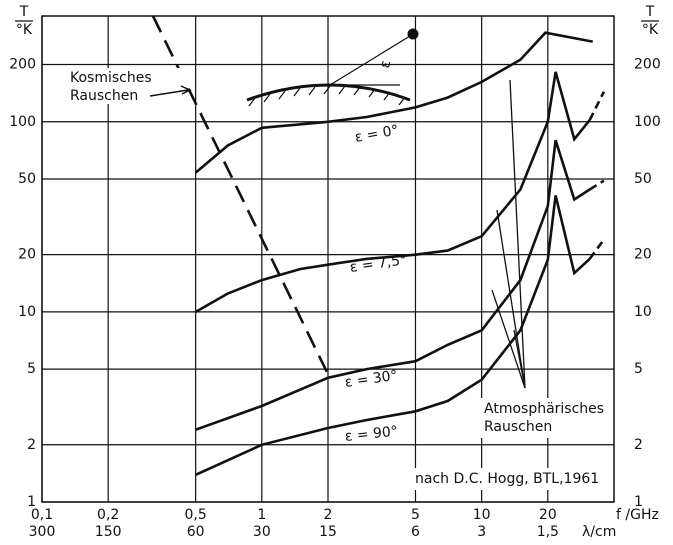 This screenshot has width=673, height=545. I want to click on cosmic-arrow, so click(170, 91).